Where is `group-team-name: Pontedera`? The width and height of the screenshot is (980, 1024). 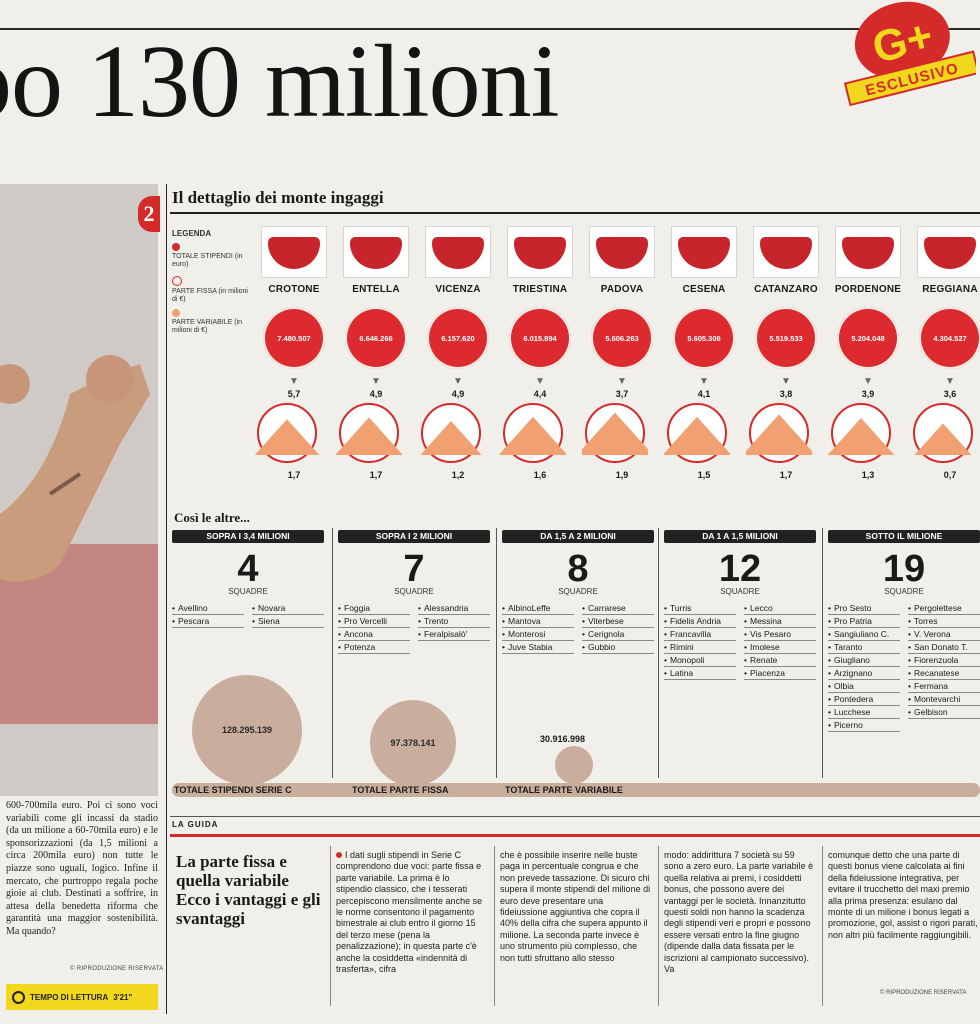
group-team-name: Pontedera is located at coordinates (864, 699).